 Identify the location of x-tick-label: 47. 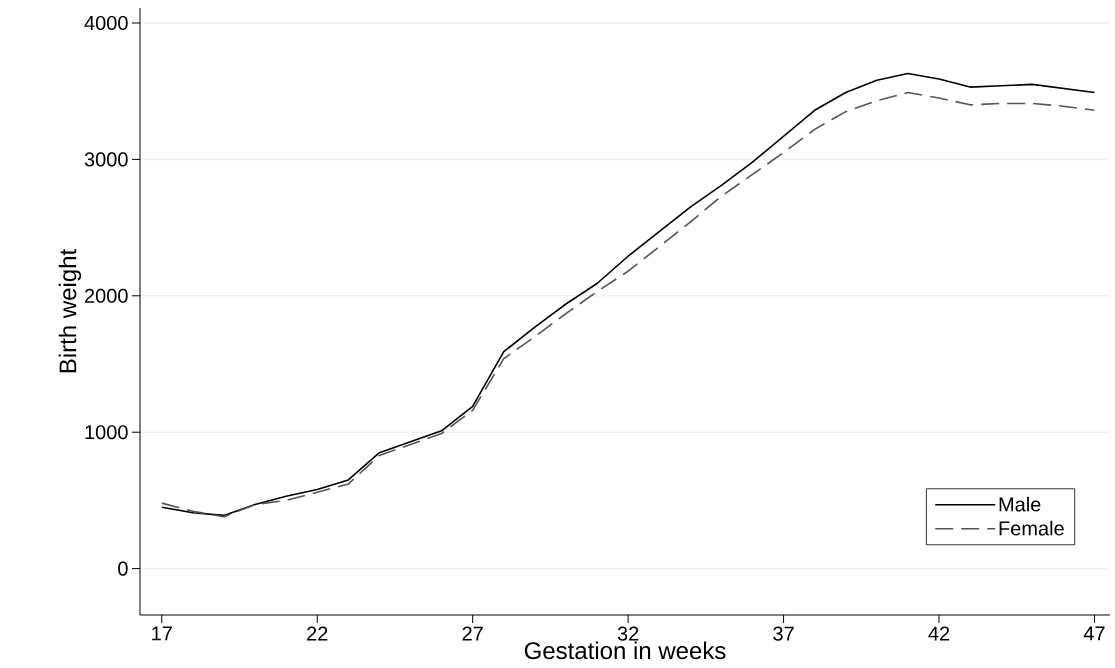
(1094, 633).